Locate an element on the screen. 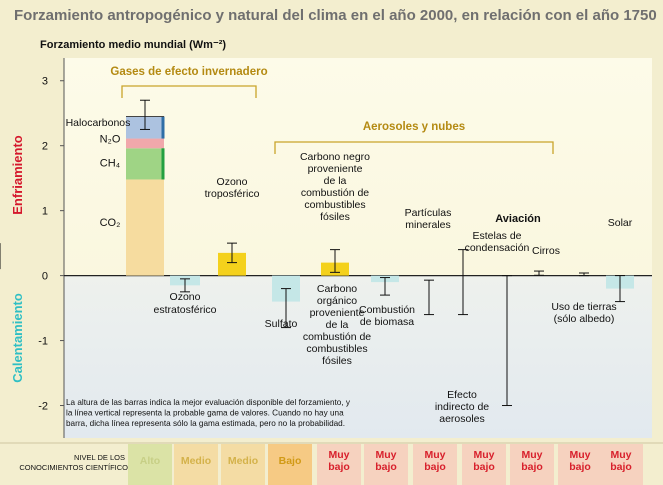 The height and width of the screenshot is (485, 663). group-label: Aerosoles y nubes is located at coordinates (414, 127).